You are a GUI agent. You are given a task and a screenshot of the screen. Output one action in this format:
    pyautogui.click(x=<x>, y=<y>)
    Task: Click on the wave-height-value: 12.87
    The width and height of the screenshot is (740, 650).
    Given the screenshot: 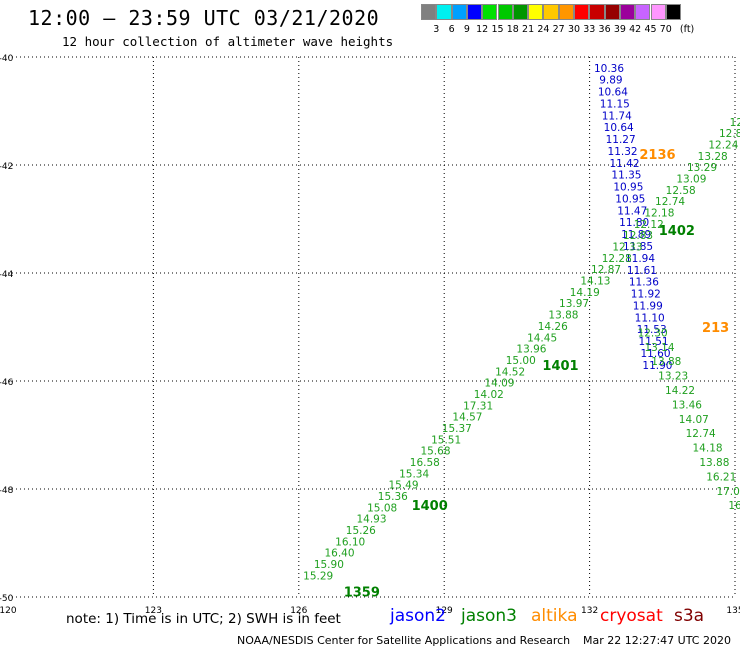 What is the action you would take?
    pyautogui.click(x=606, y=270)
    